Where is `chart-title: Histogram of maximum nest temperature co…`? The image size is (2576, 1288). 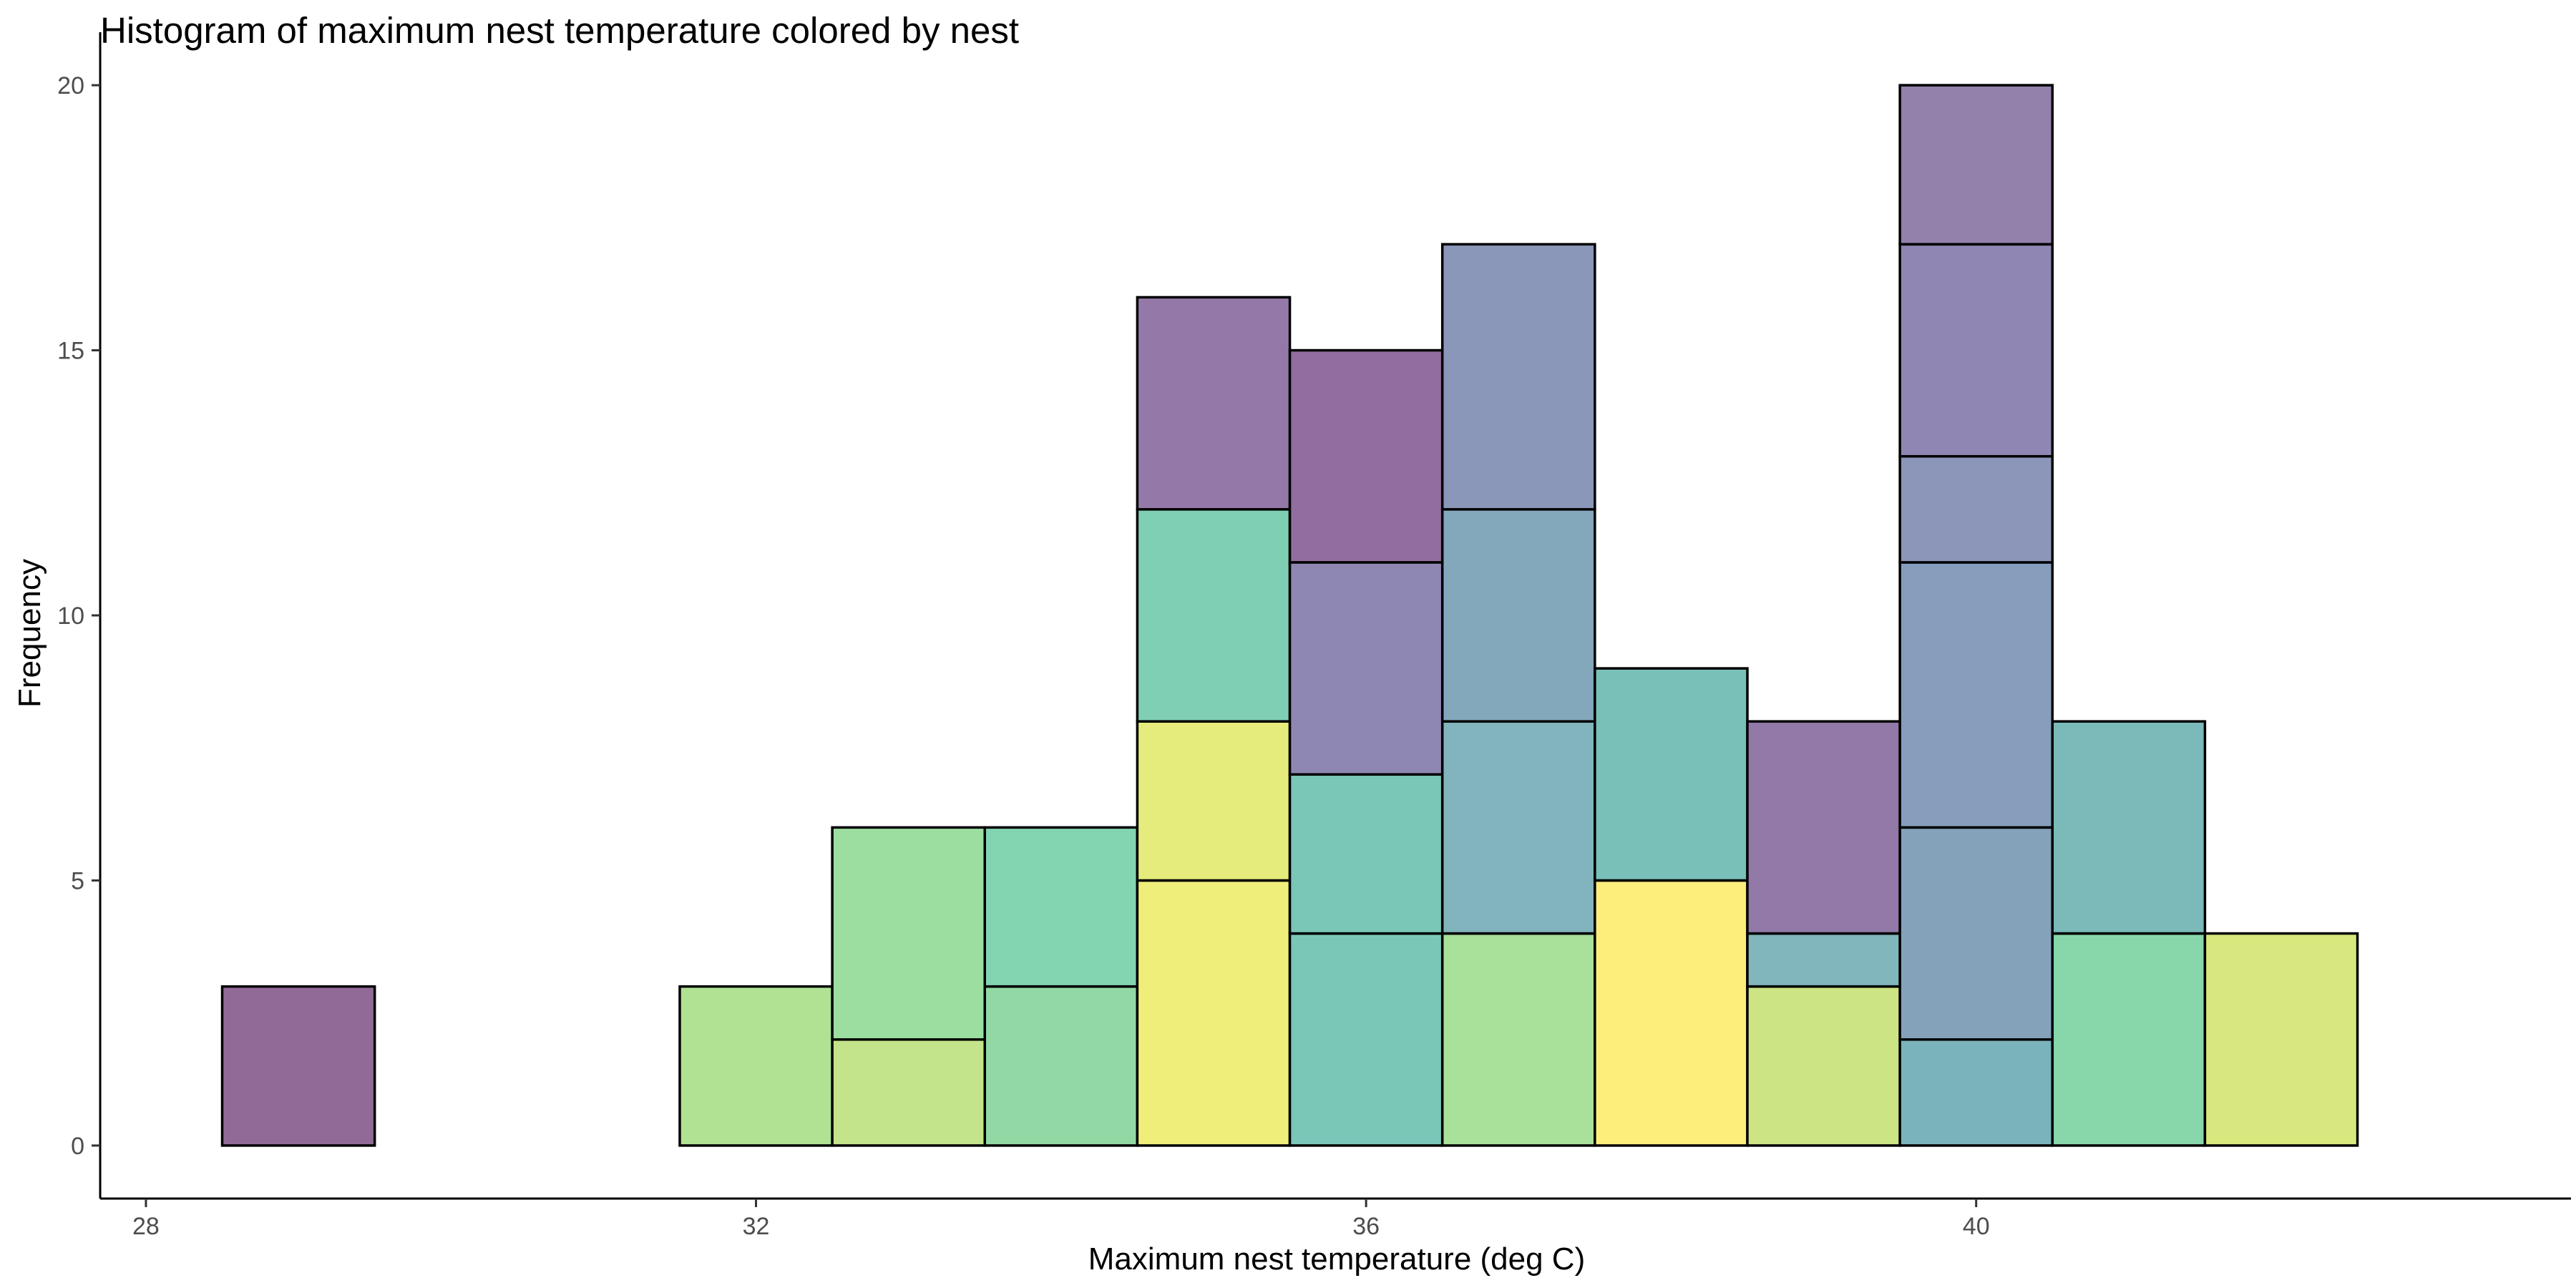
chart-title: Histogram of maximum nest temperature co… is located at coordinates (559, 30).